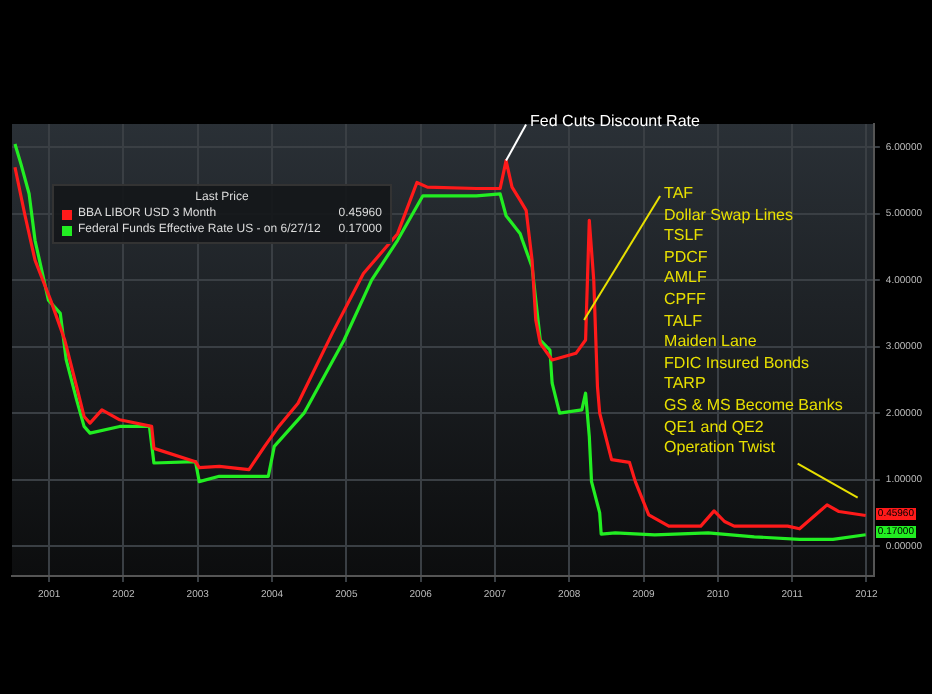  I want to click on annotation: CPFF, so click(685, 301).